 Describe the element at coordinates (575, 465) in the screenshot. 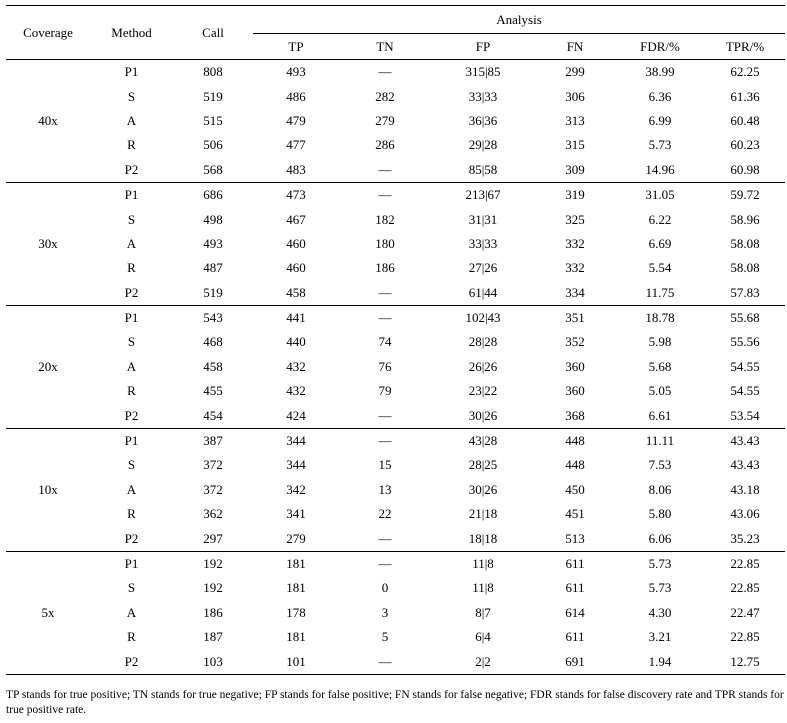

I see `cell-fn: 448` at that location.